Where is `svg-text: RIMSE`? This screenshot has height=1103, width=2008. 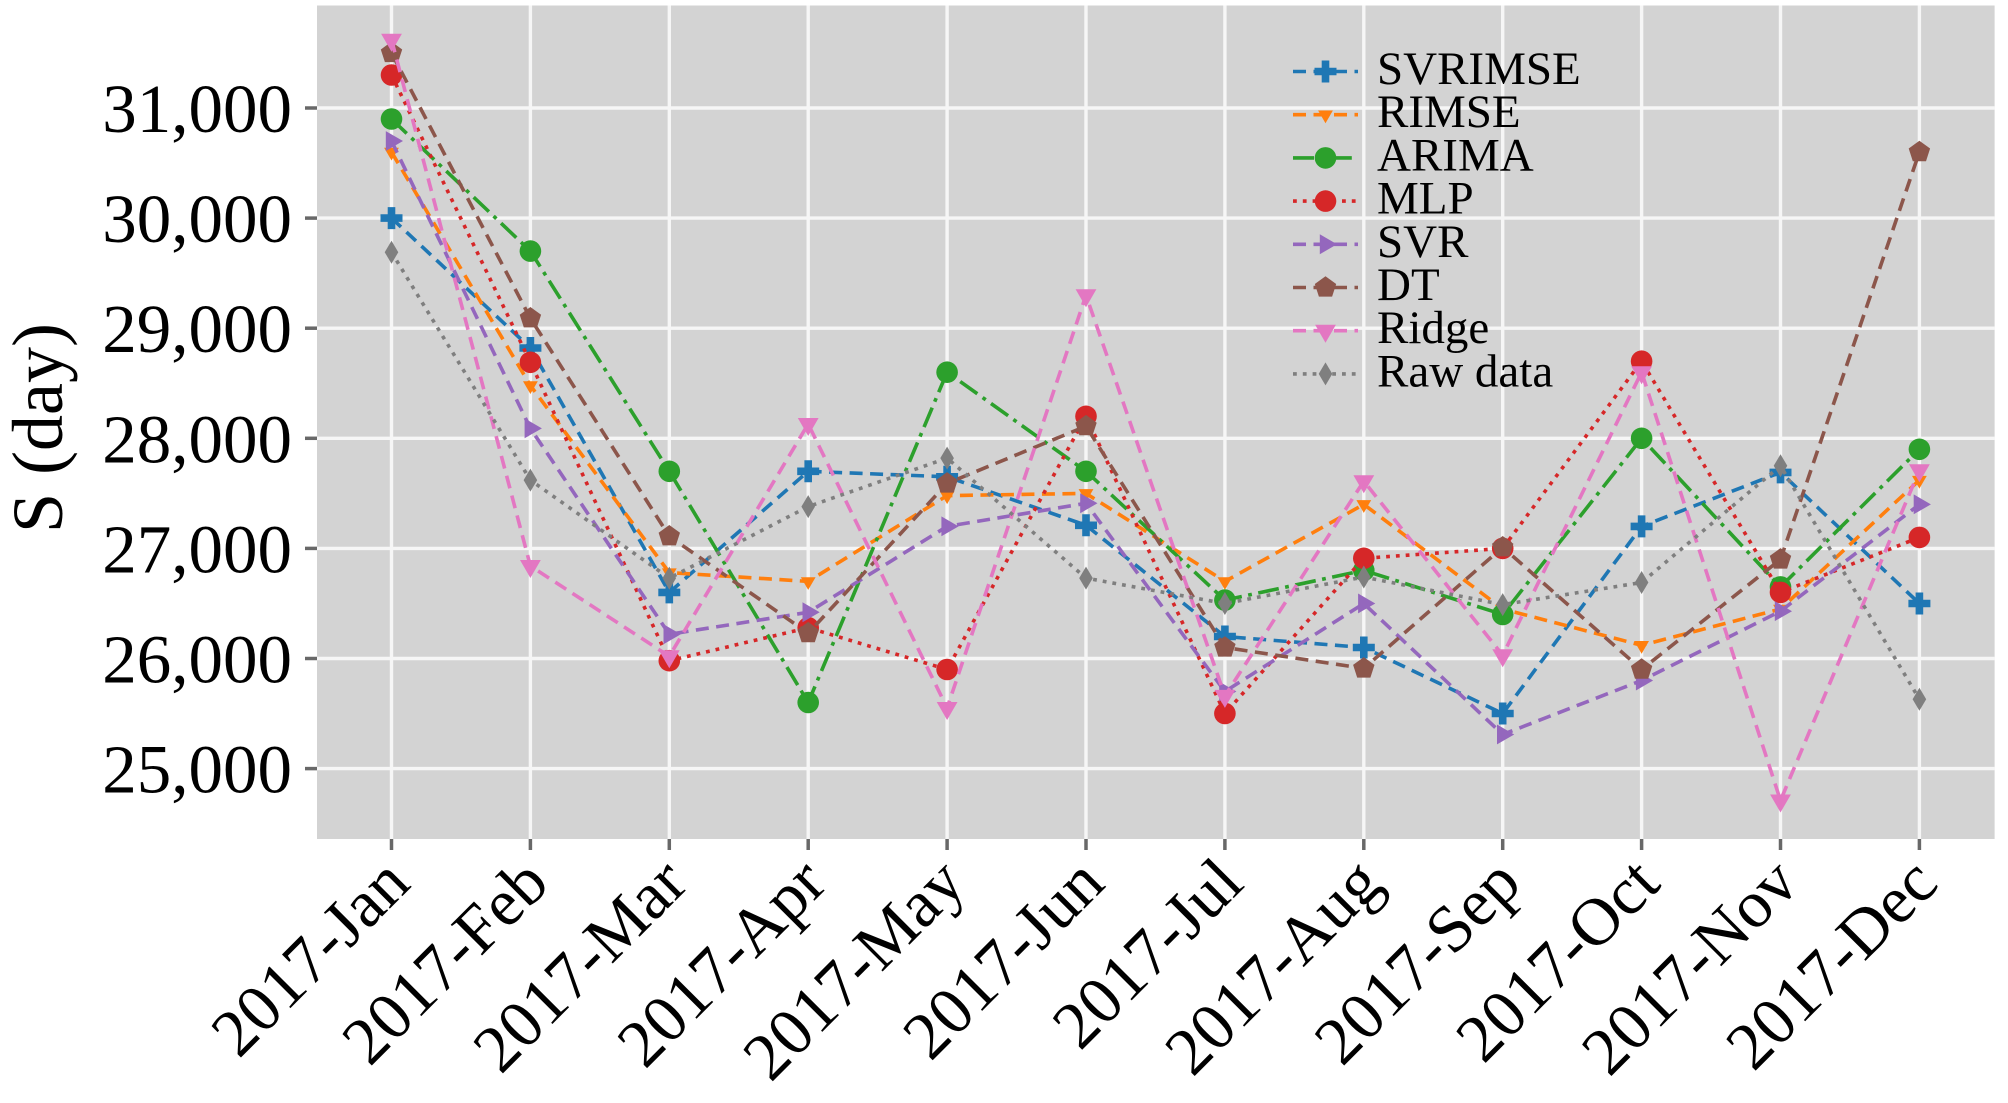 svg-text: RIMSE is located at coordinates (1449, 112).